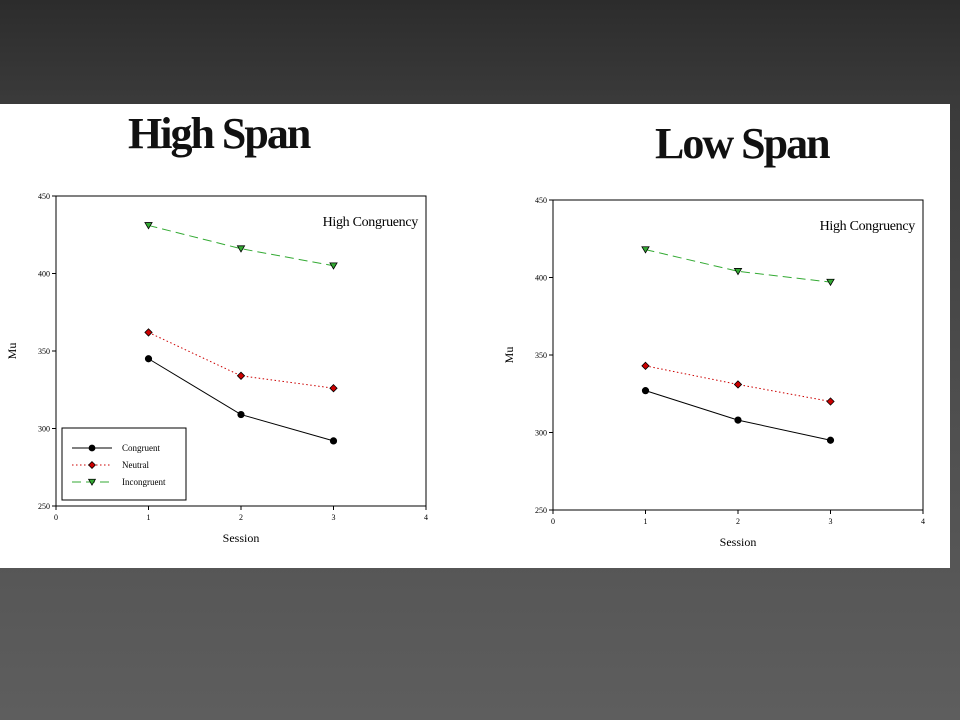 This screenshot has height=720, width=960. Describe the element at coordinates (553, 521) in the screenshot. I see `low-span-x-tick-label: 0` at that location.